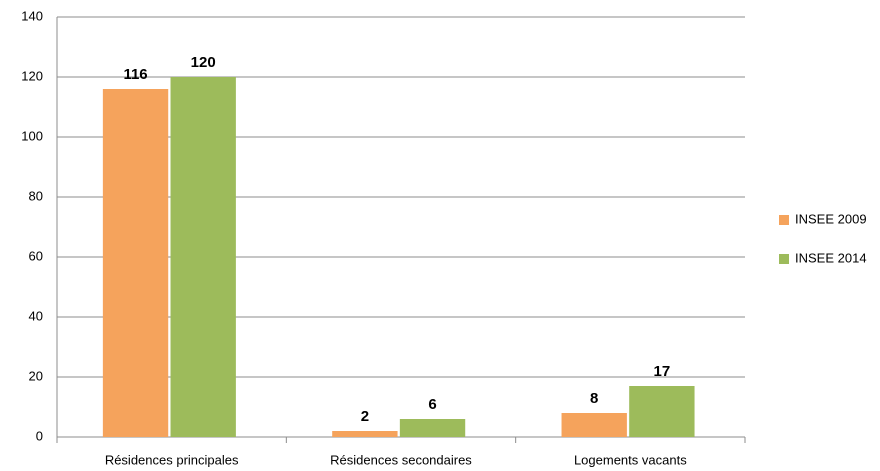 This screenshot has height=471, width=880. I want to click on value-label: 120, so click(203, 62).